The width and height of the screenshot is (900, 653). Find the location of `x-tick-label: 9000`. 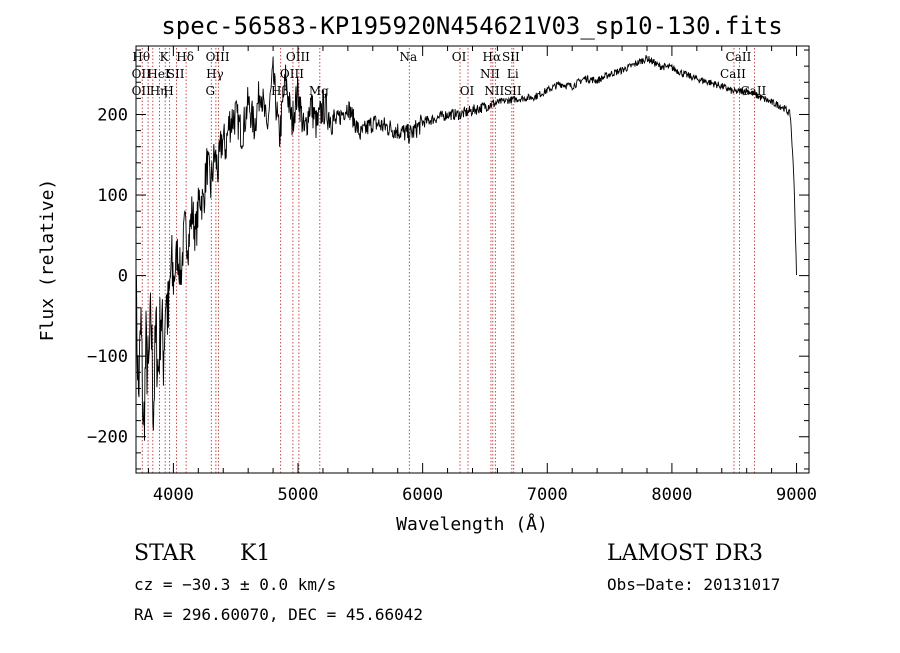

x-tick-label: 9000 is located at coordinates (796, 495).